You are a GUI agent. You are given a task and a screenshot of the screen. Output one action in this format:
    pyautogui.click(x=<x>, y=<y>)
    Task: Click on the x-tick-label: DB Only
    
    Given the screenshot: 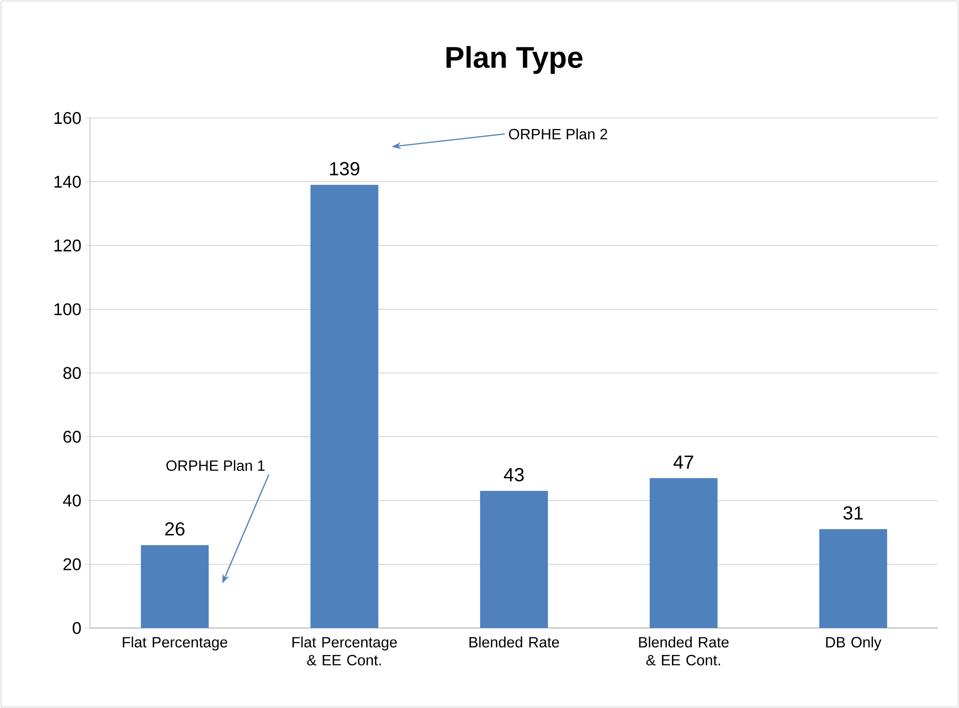 What is the action you would take?
    pyautogui.click(x=854, y=643)
    